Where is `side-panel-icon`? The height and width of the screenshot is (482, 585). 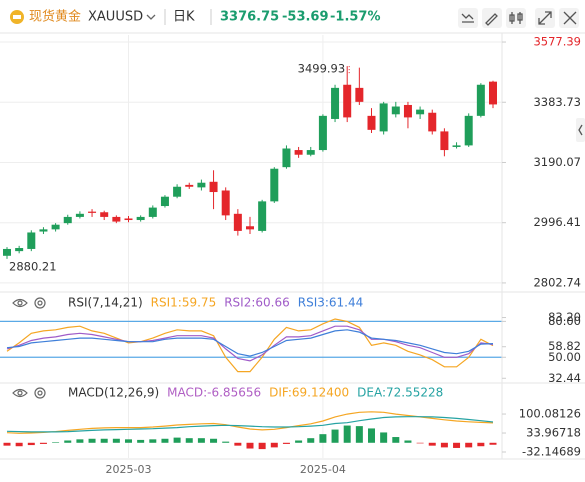 side-panel-icon is located at coordinates (580, 130).